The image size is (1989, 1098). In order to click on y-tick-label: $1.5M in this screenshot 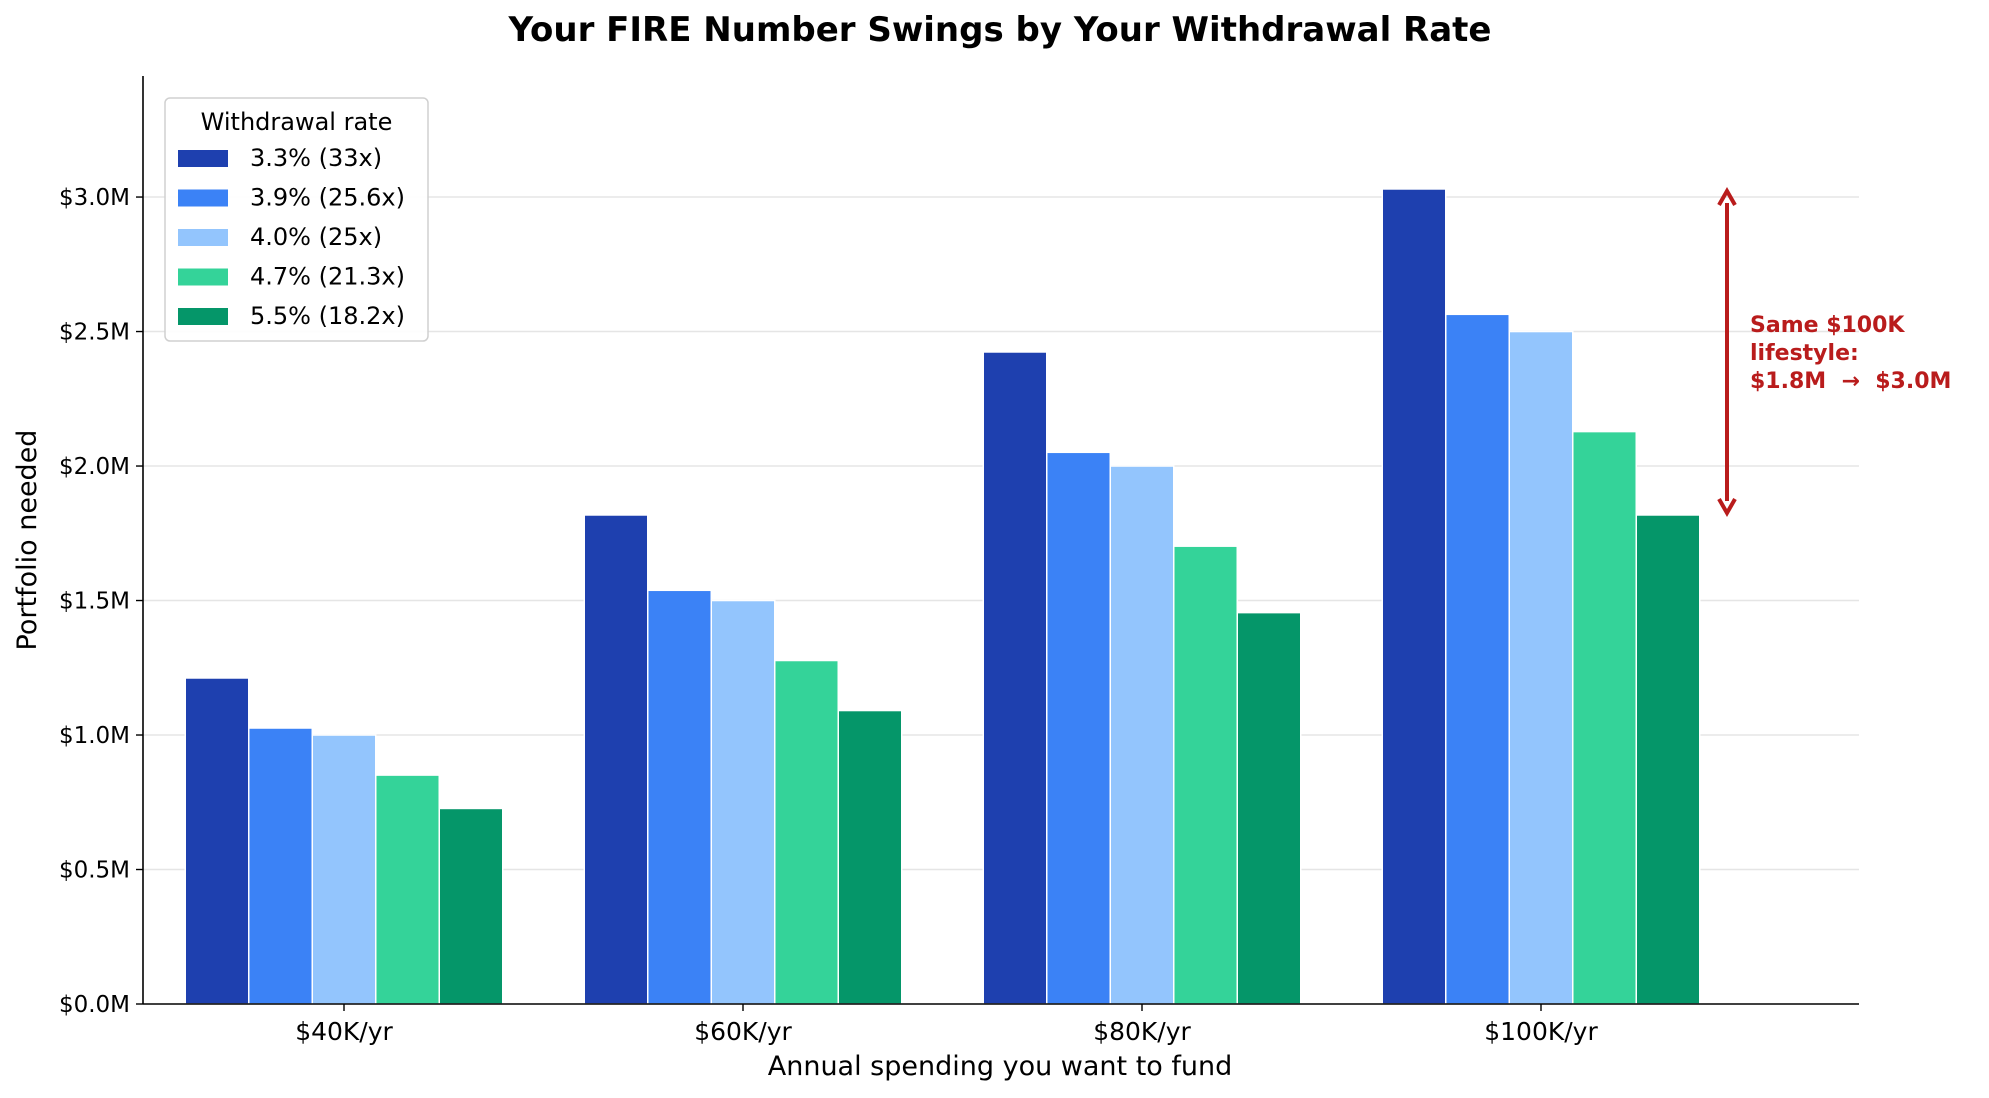, I will do `click(94, 602)`.